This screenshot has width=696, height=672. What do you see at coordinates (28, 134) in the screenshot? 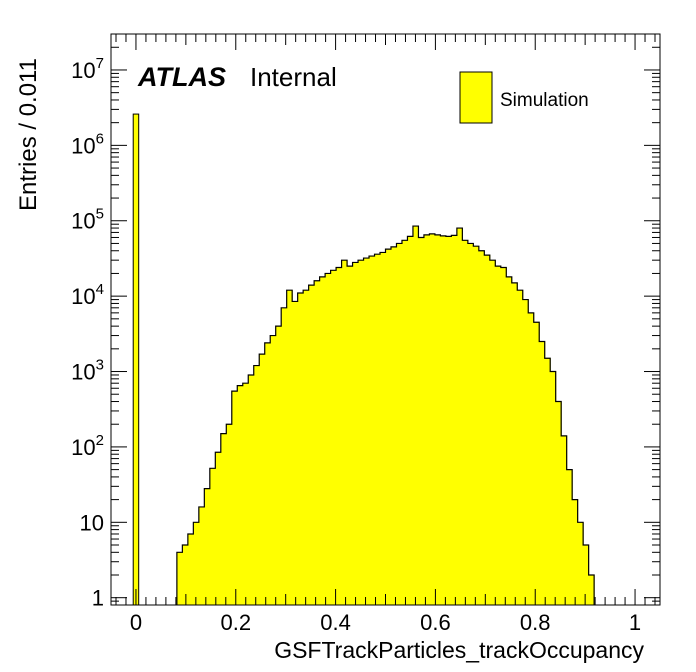
I see `y-axis-label: Entries / 0.011` at bounding box center [28, 134].